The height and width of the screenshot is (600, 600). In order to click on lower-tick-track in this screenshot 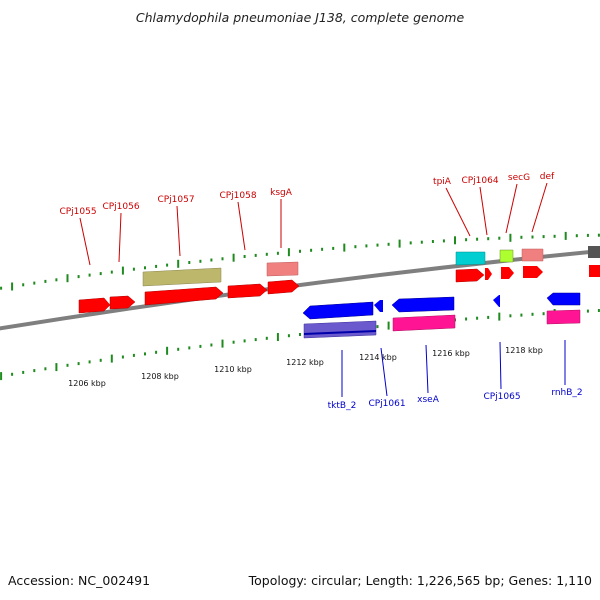, I will do `click(300, 345)`.